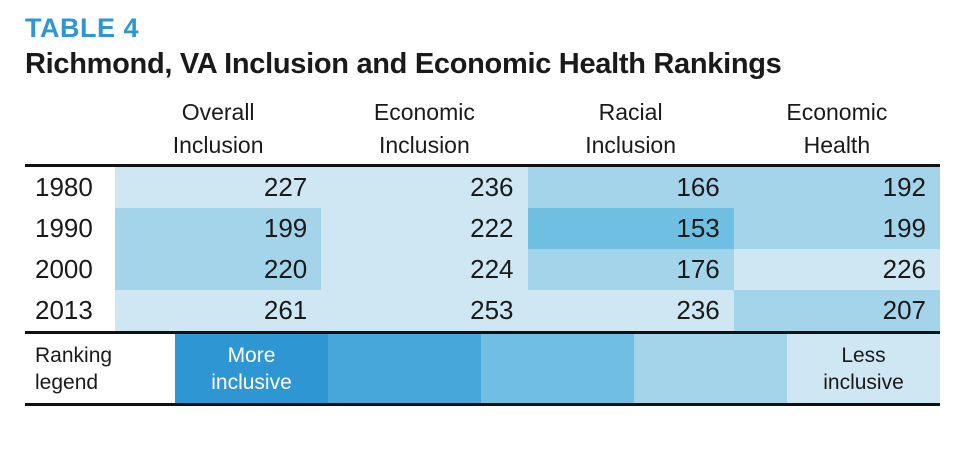 The width and height of the screenshot is (974, 452). What do you see at coordinates (836, 310) in the screenshot?
I see `cell-2013-economic-health: 207` at bounding box center [836, 310].